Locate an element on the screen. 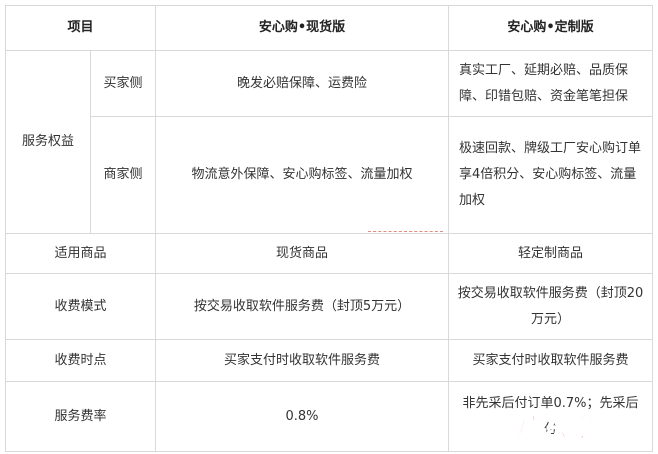 The image size is (658, 454). header-row: 项目 安心购•现货版 安心购•定制版 is located at coordinates (329, 28).